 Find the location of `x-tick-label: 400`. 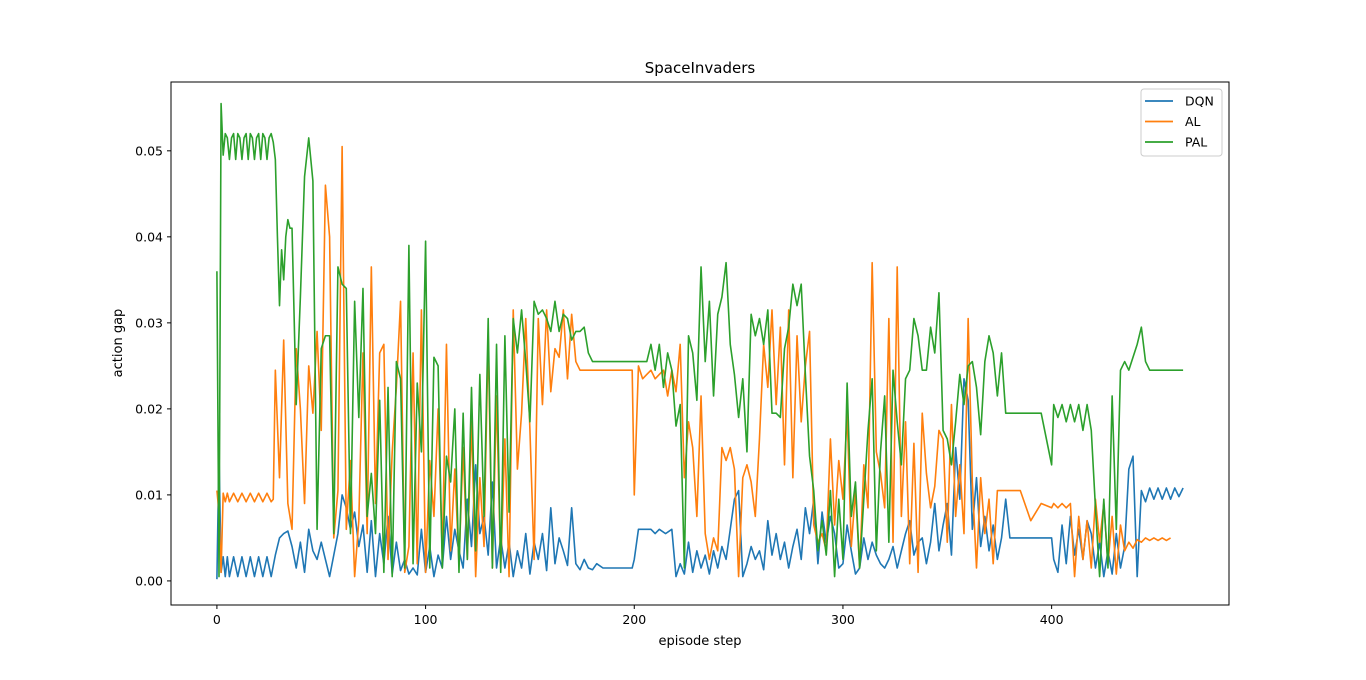

x-tick-label: 400 is located at coordinates (1052, 619).